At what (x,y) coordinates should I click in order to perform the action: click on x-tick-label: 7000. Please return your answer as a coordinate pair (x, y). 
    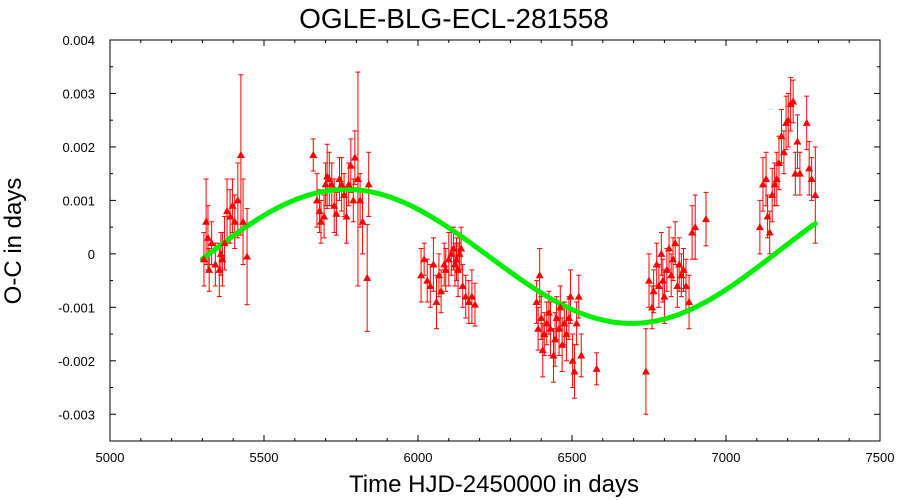
    Looking at the image, I should click on (726, 457).